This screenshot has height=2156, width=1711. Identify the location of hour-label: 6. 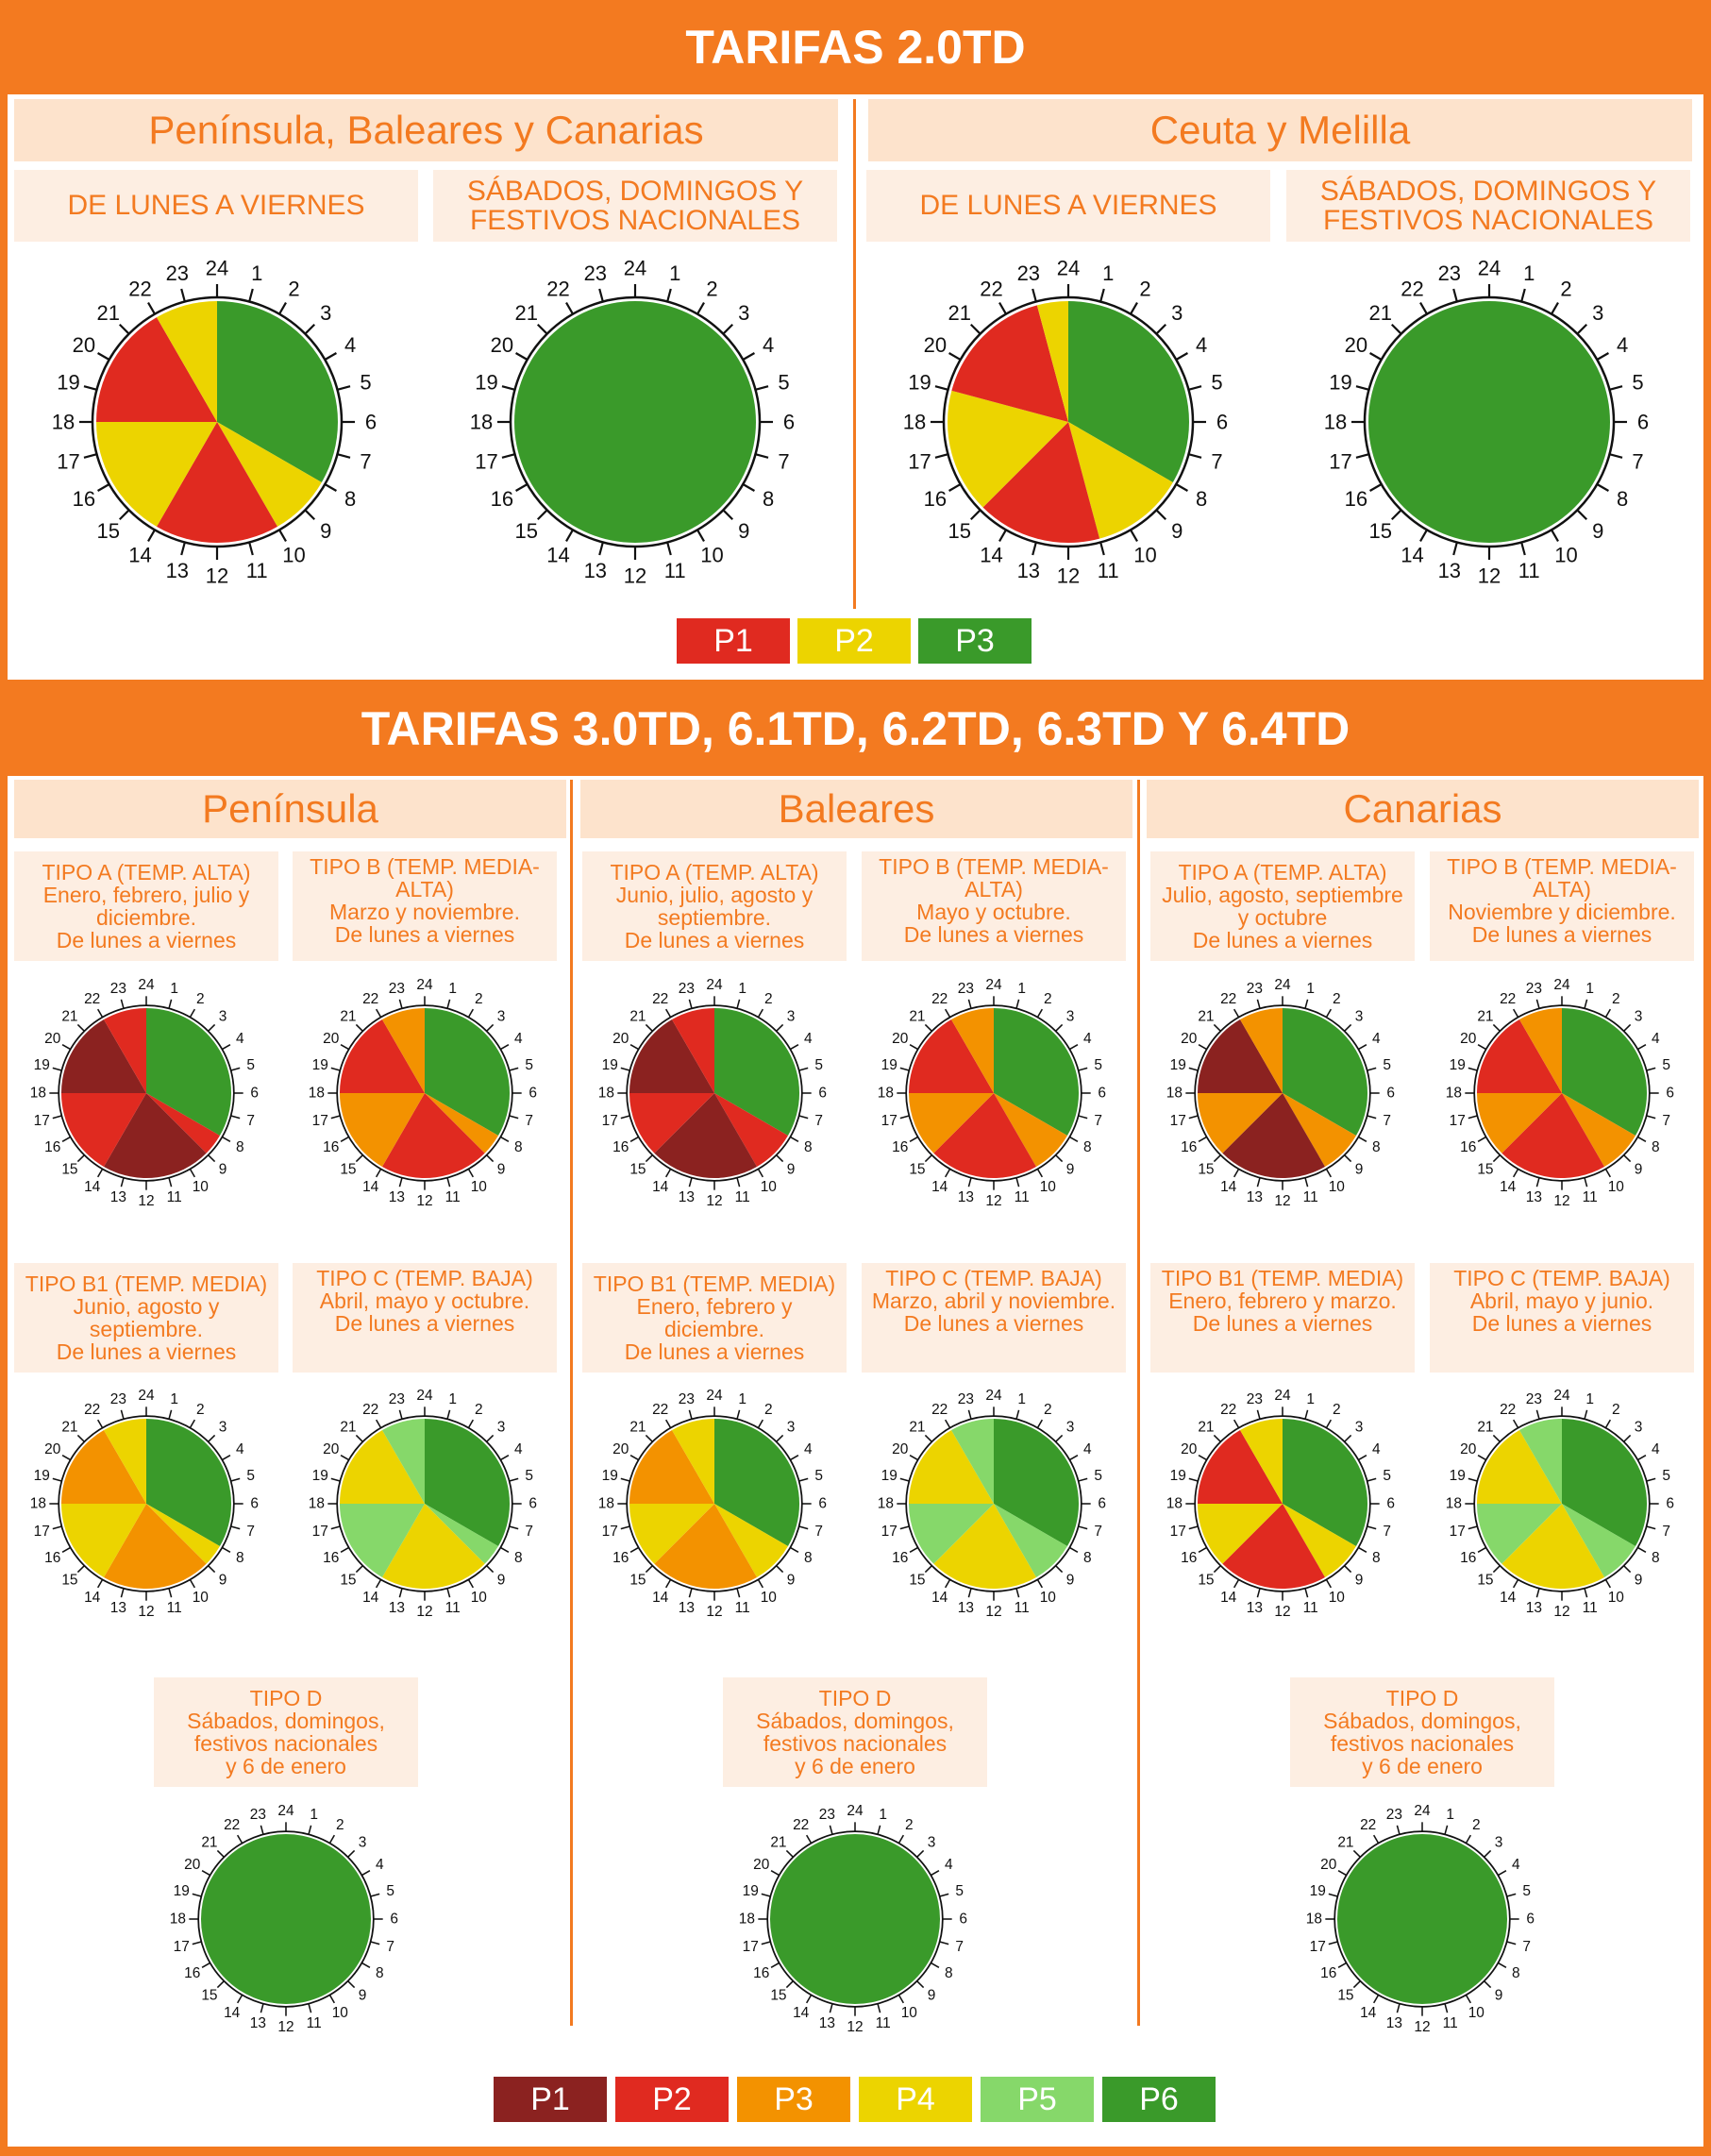
(371, 422).